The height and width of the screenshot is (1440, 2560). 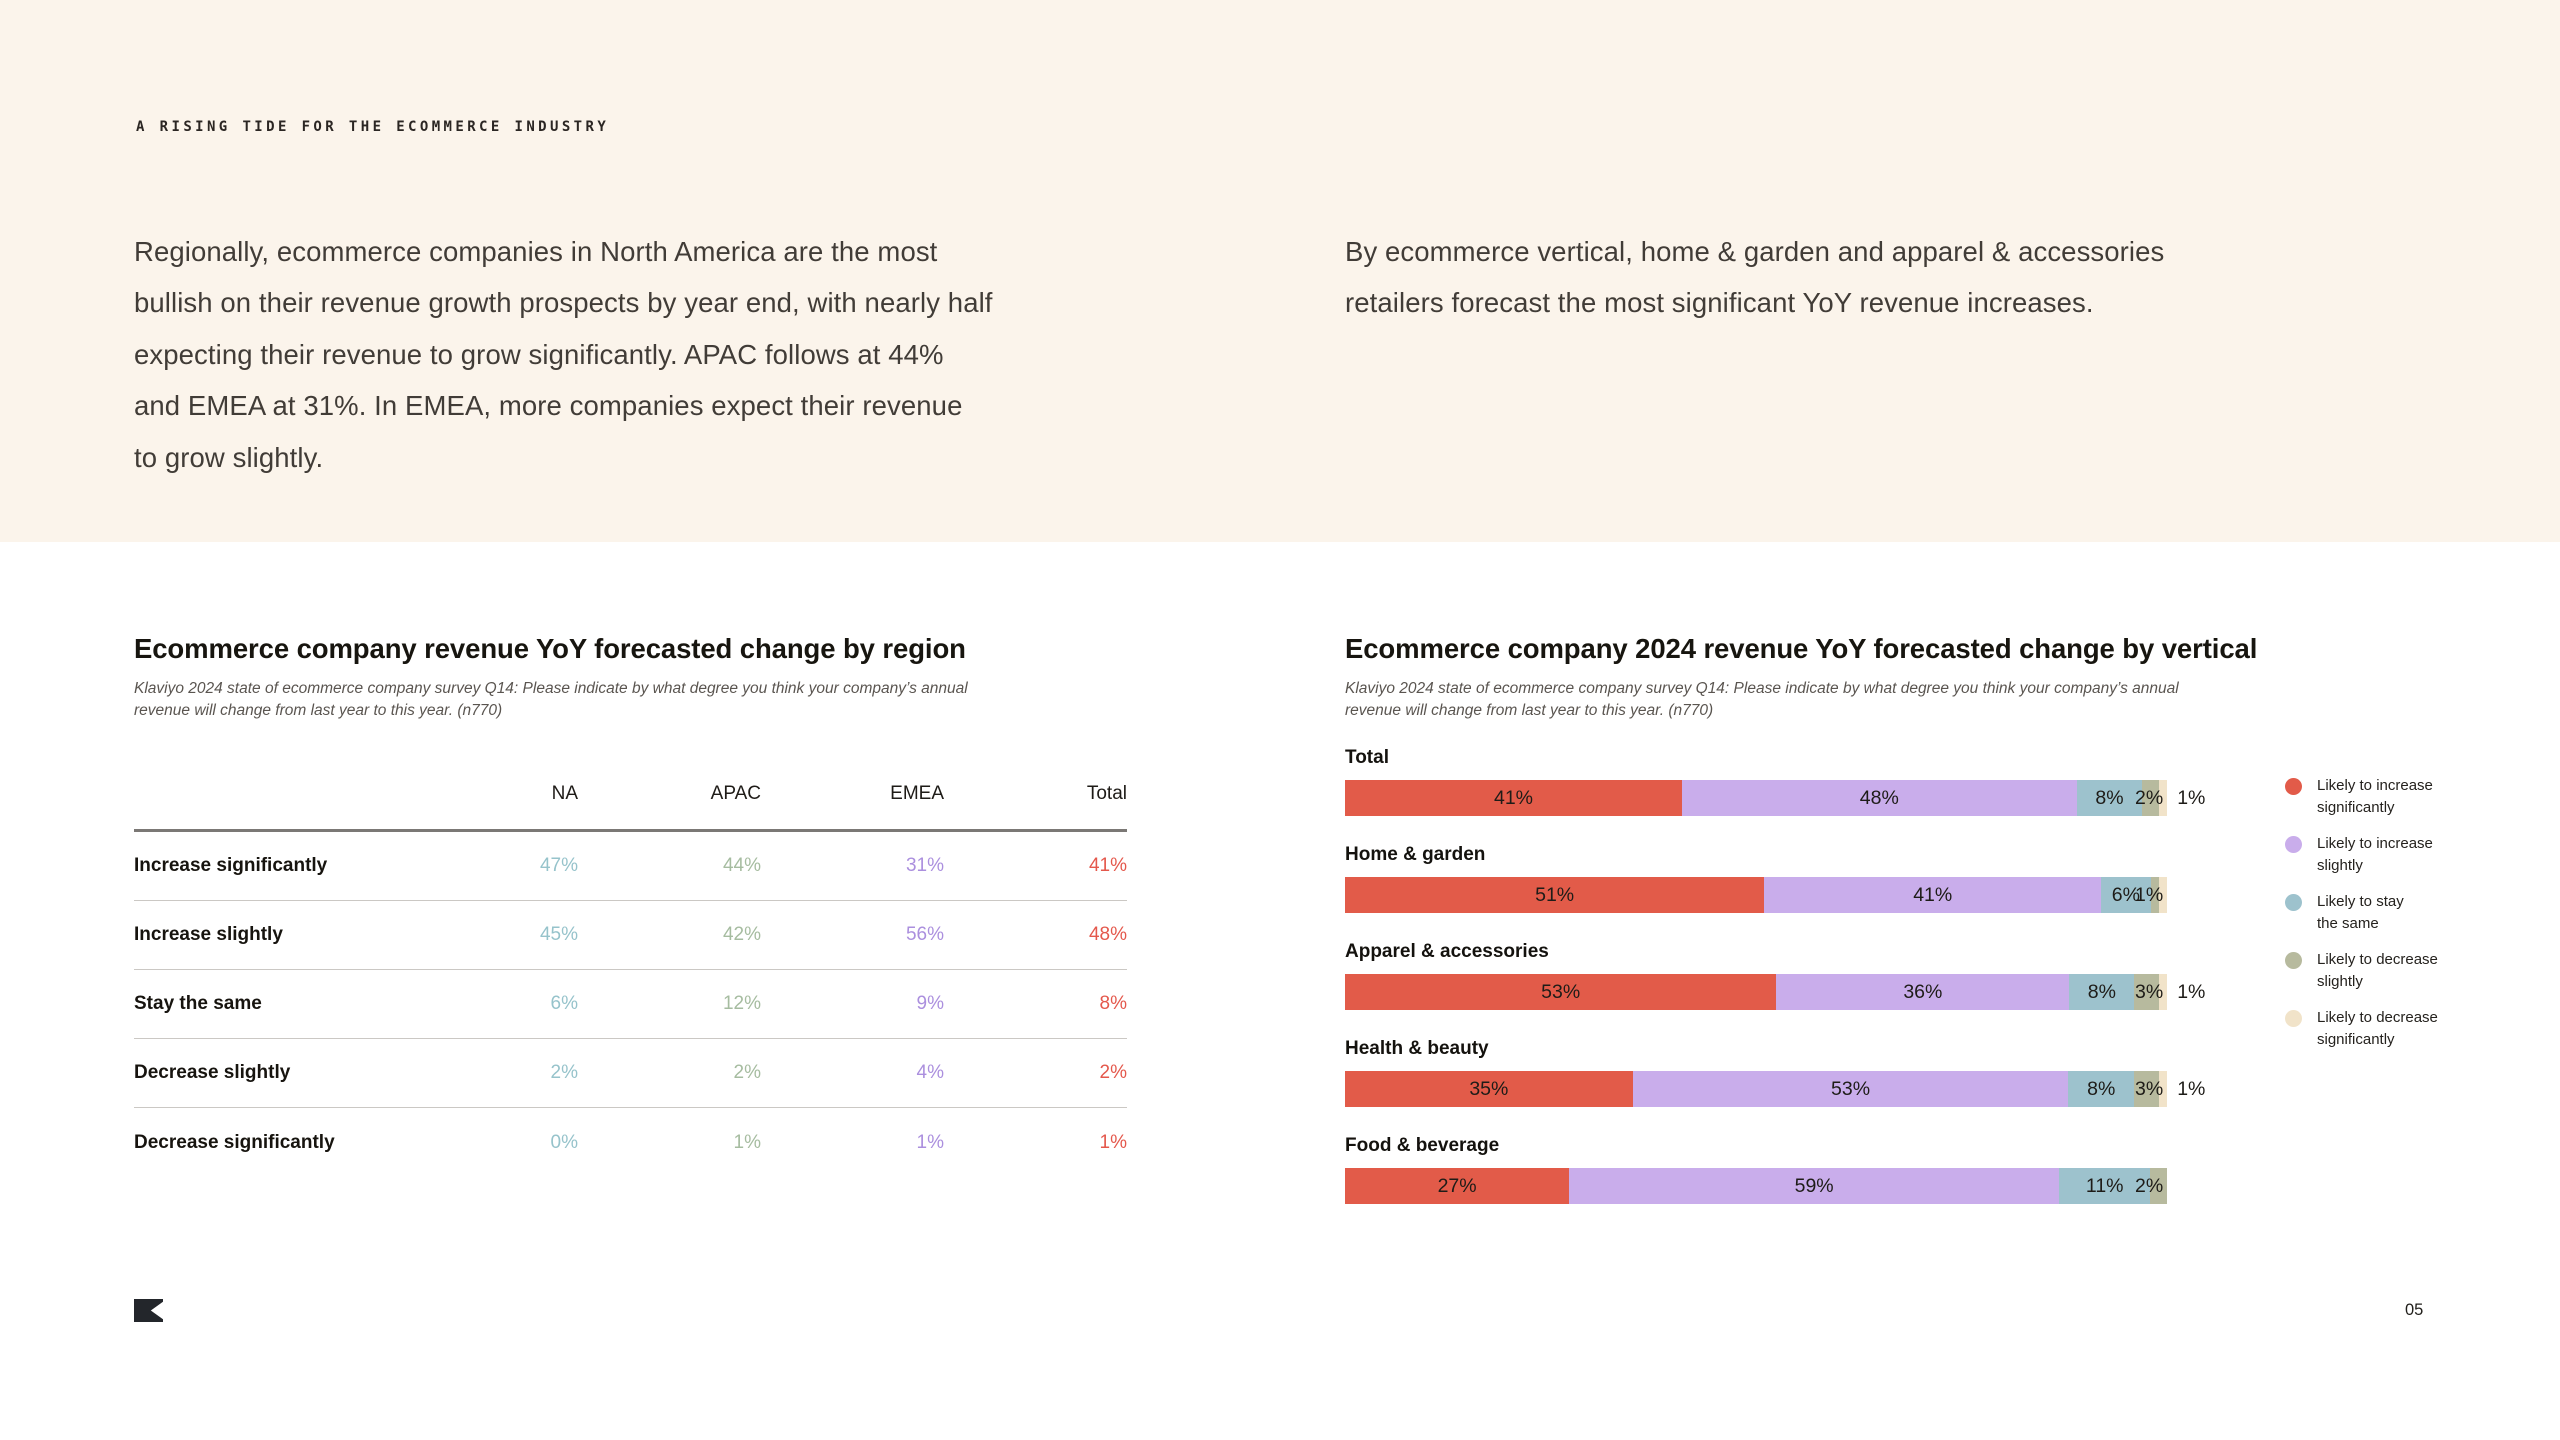 I want to click on table-cell-value: 45%, so click(x=558, y=934).